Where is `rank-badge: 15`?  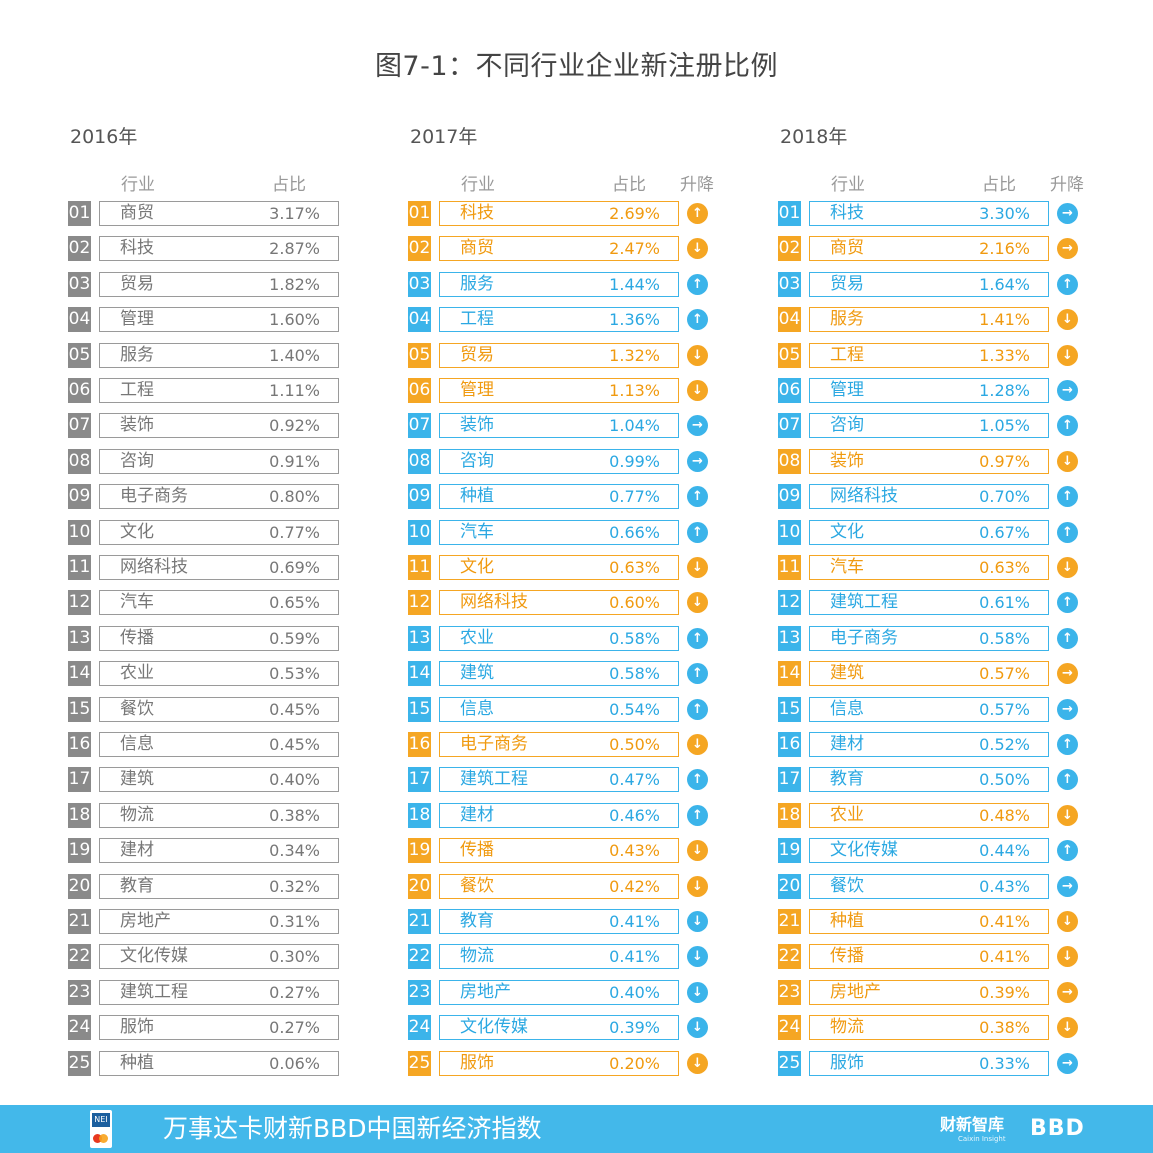 rank-badge: 15 is located at coordinates (789, 709).